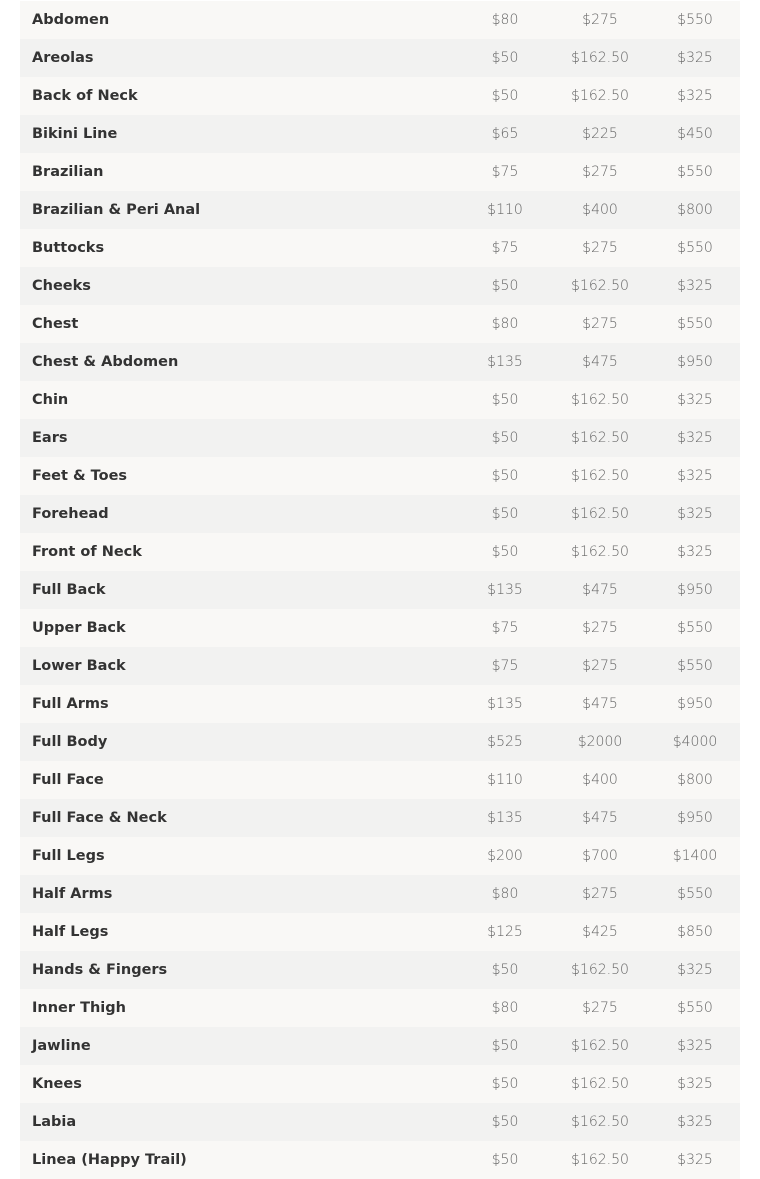 The height and width of the screenshot is (1179, 760). What do you see at coordinates (380, 476) in the screenshot?
I see `table-row: Feet & Toes $50 $162.50 $325` at bounding box center [380, 476].